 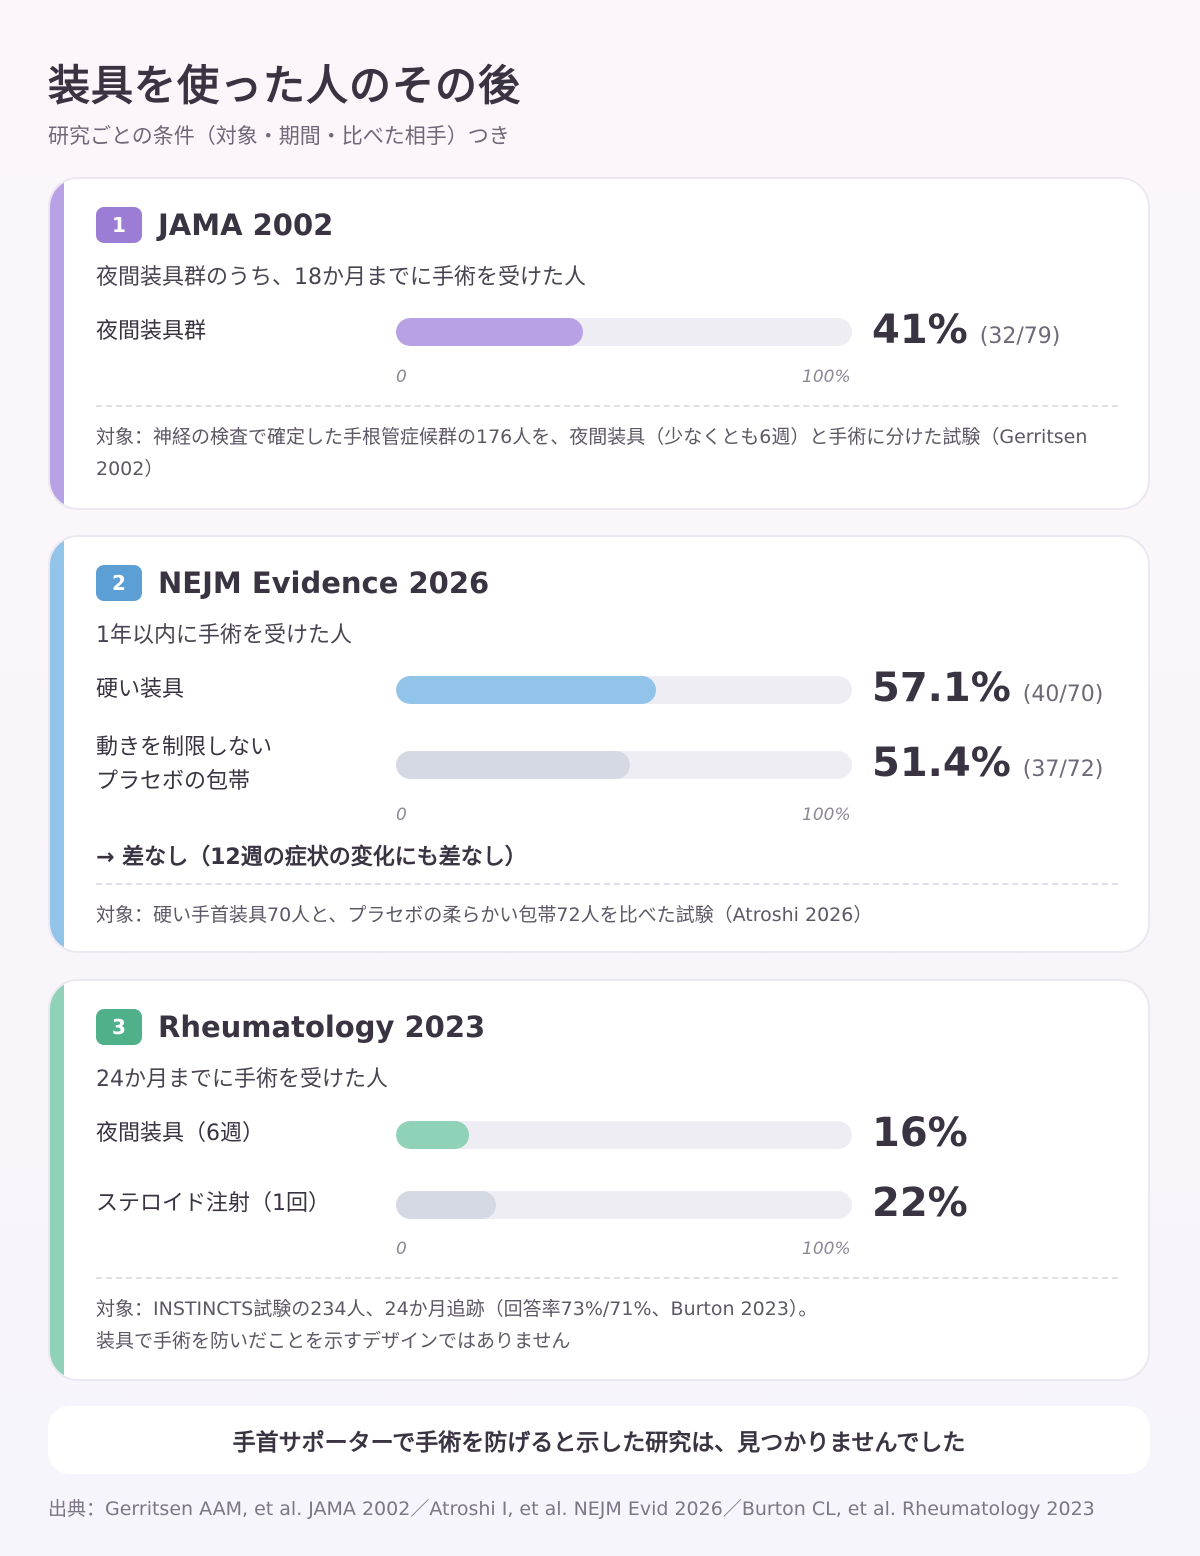 I want to click on bar-percent: 41%, so click(x=920, y=330).